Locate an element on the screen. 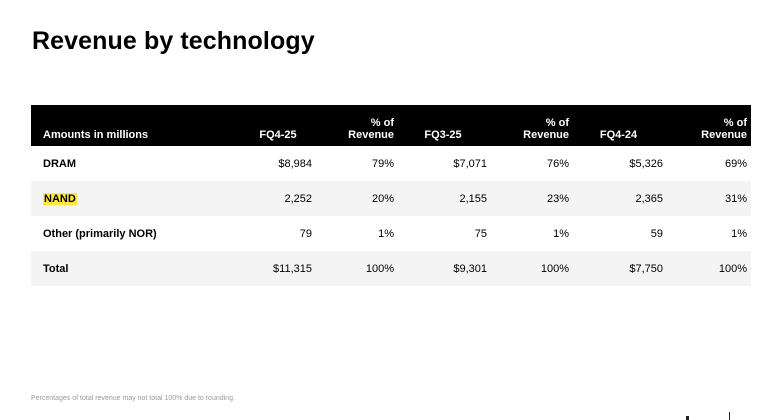  header-fq4-25: FQ4-25 is located at coordinates (278, 135).